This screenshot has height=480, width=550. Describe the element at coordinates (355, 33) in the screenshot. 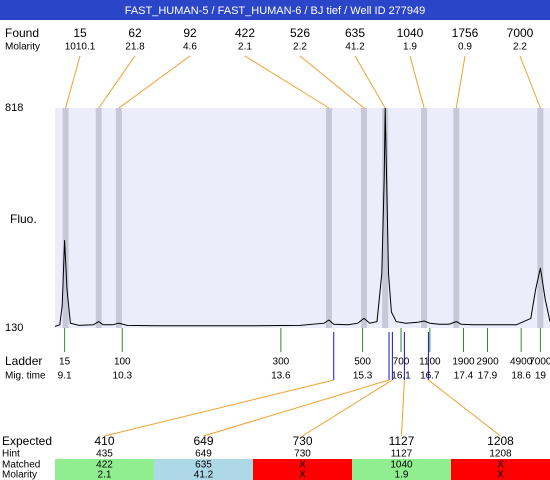

I see `found-size: 635` at that location.